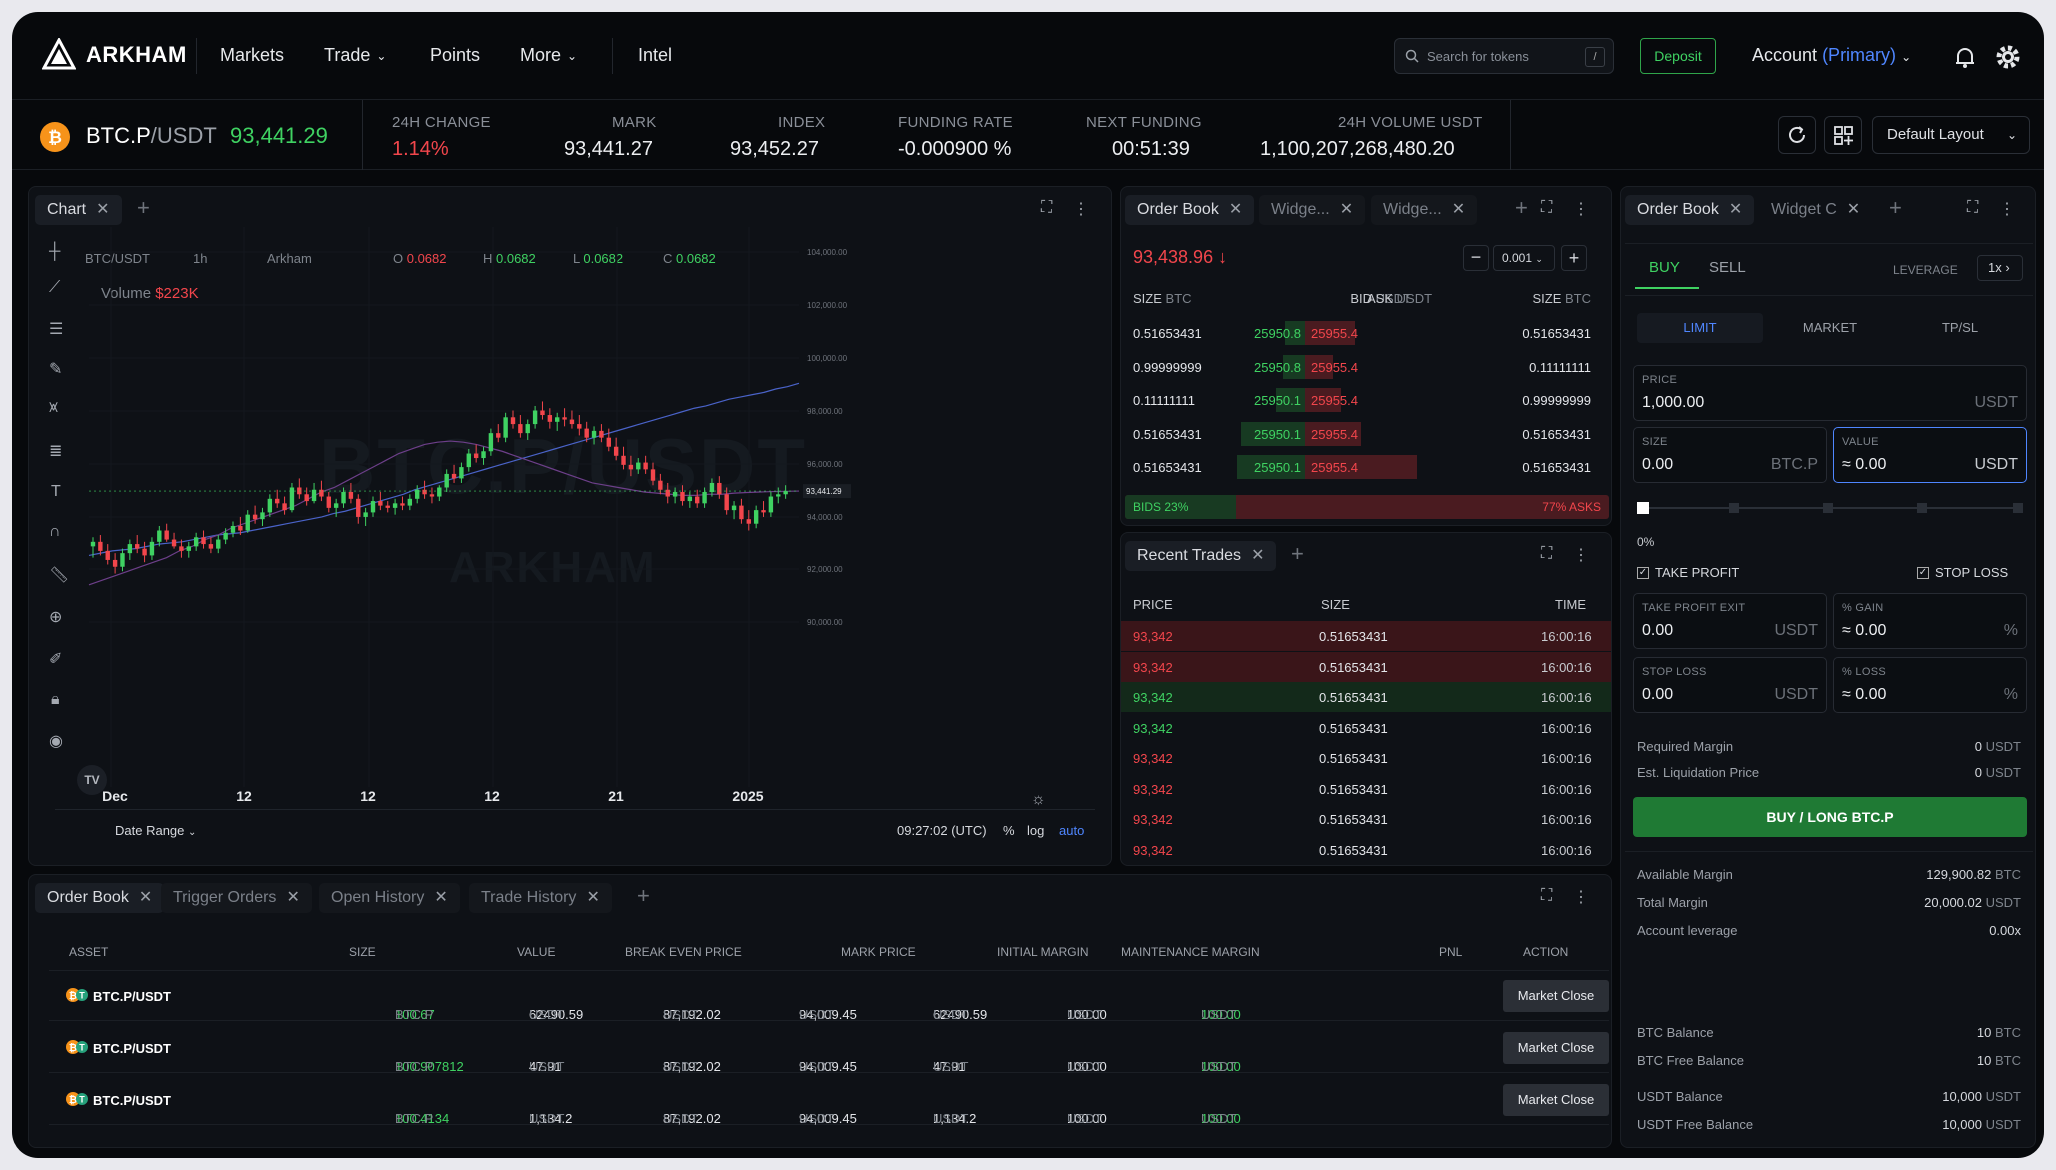 The height and width of the screenshot is (1170, 2056). I want to click on ruler-icon: 📏︎, so click(59, 575).